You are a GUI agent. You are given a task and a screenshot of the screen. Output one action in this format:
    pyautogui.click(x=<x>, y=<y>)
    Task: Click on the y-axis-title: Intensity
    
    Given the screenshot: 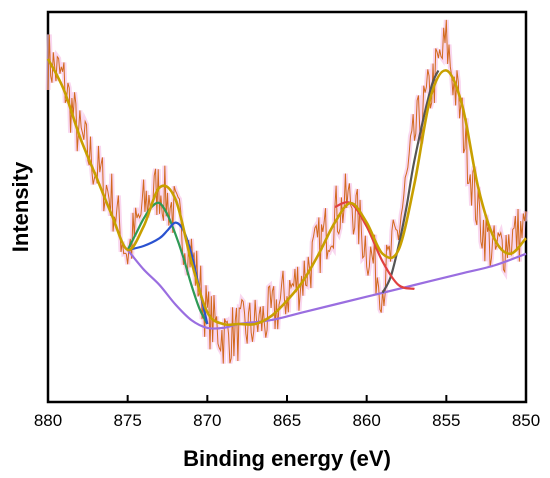 What is the action you would take?
    pyautogui.click(x=20, y=206)
    